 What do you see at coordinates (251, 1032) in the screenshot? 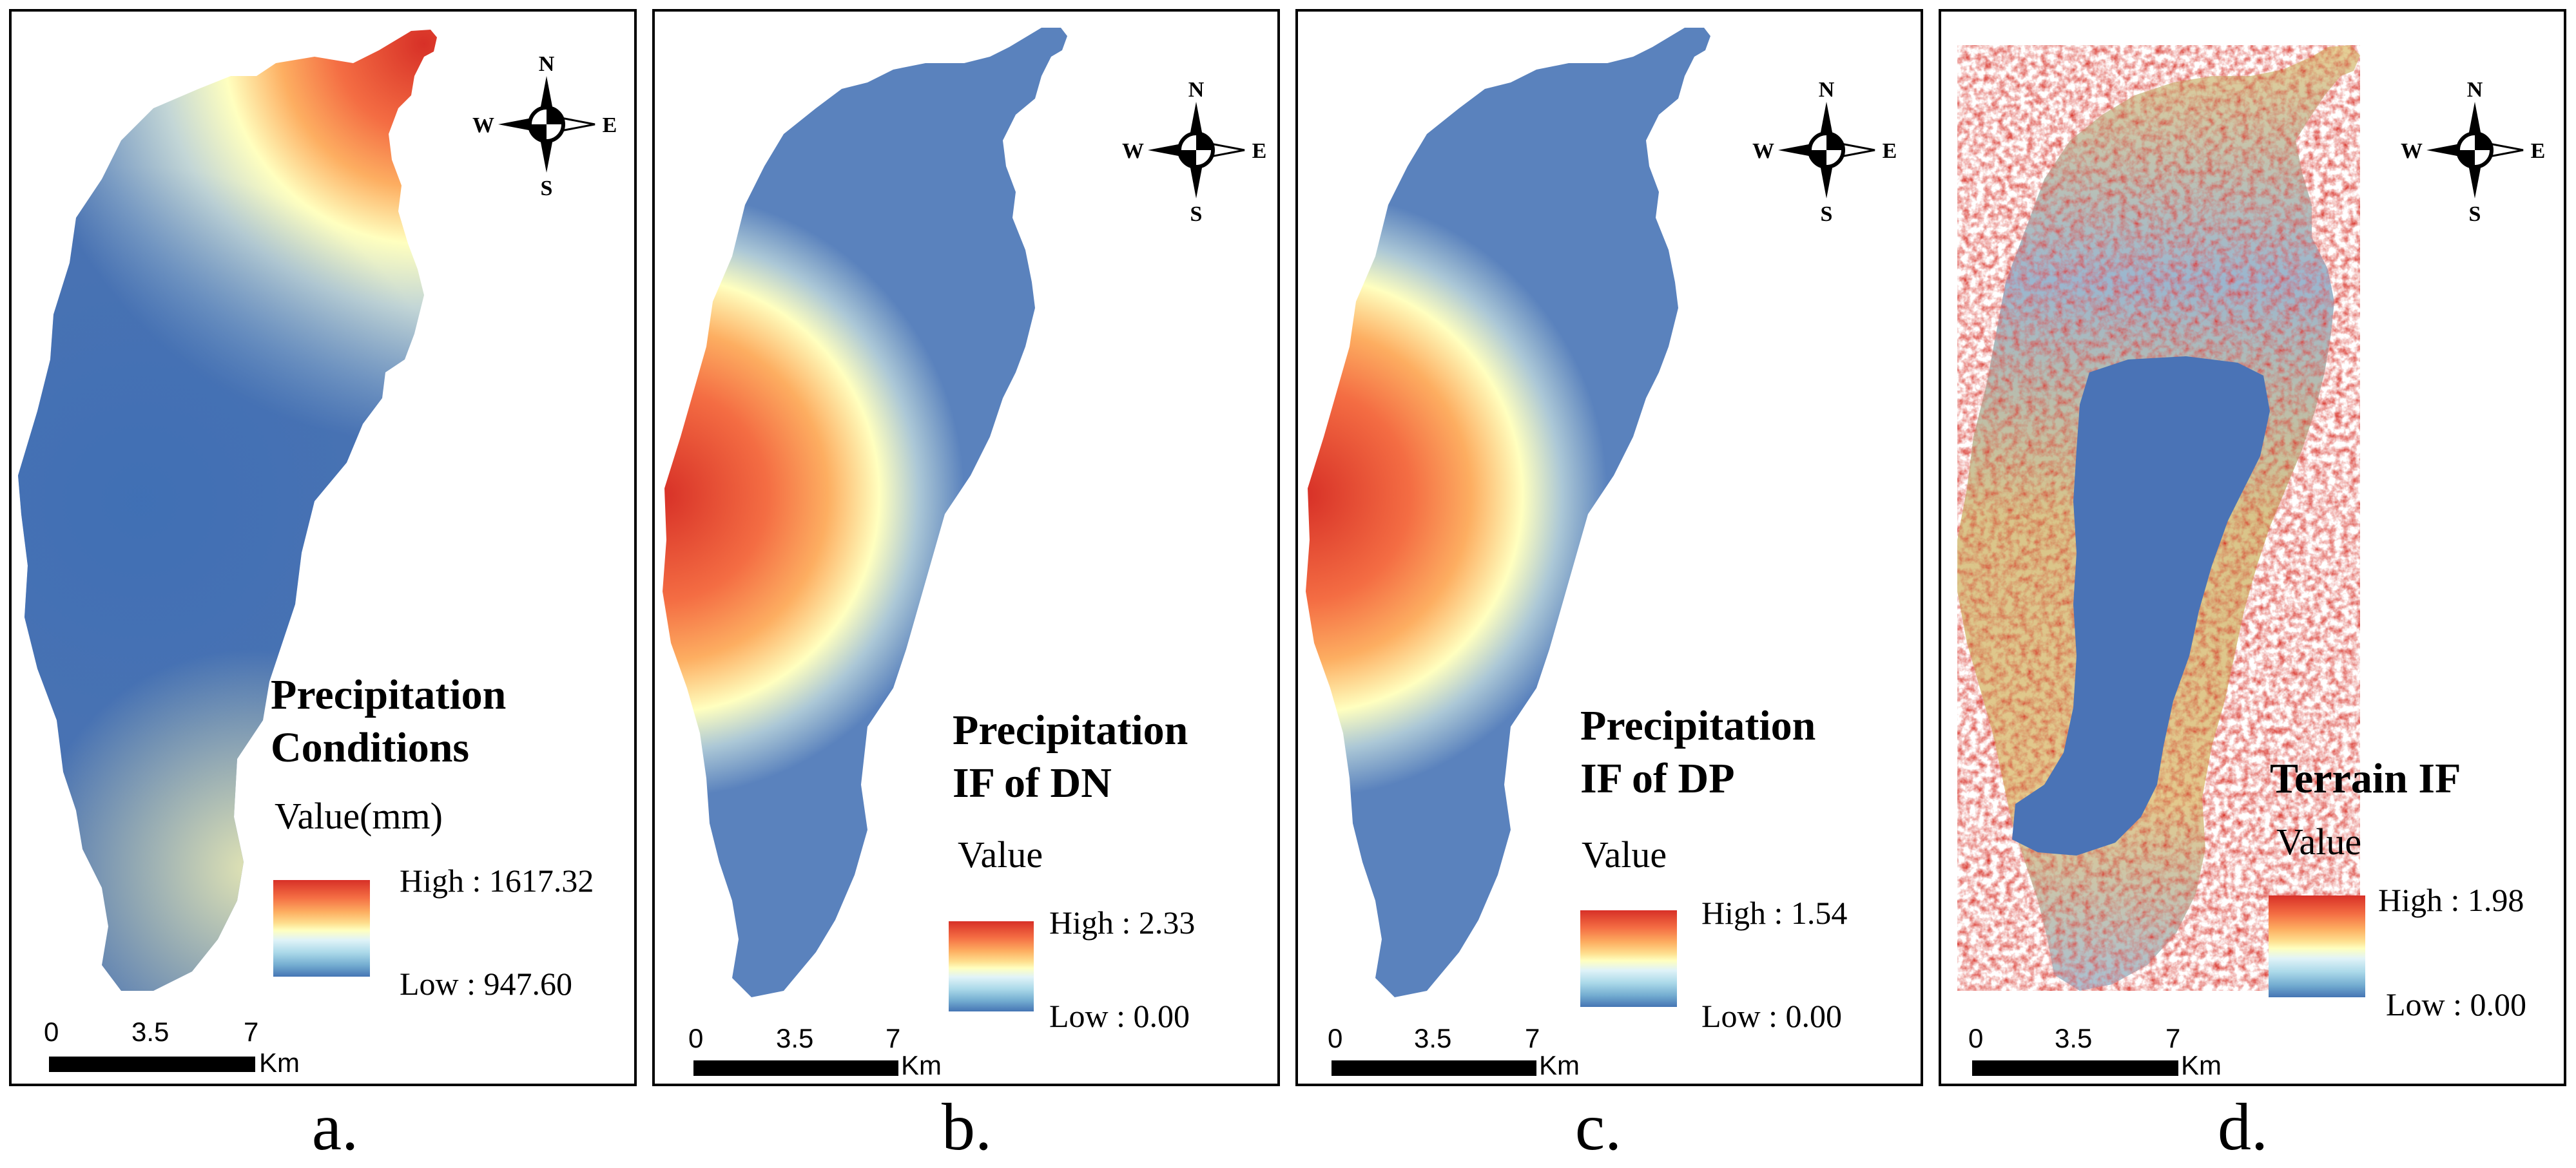
I see `scale-tick-2-a: 7` at bounding box center [251, 1032].